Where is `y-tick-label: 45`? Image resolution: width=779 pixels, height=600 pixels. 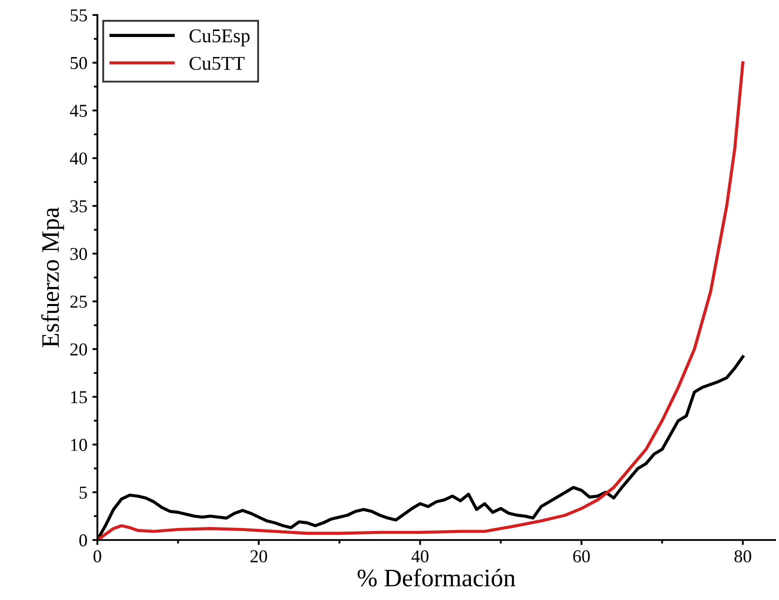
y-tick-label: 45 is located at coordinates (78, 110).